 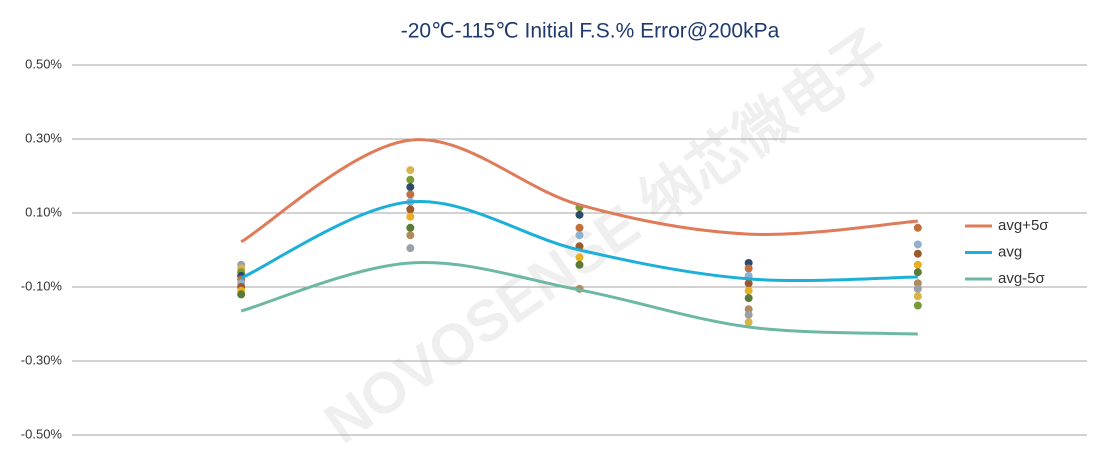 What do you see at coordinates (43, 63) in the screenshot?
I see `y-tick-label: 0.50%` at bounding box center [43, 63].